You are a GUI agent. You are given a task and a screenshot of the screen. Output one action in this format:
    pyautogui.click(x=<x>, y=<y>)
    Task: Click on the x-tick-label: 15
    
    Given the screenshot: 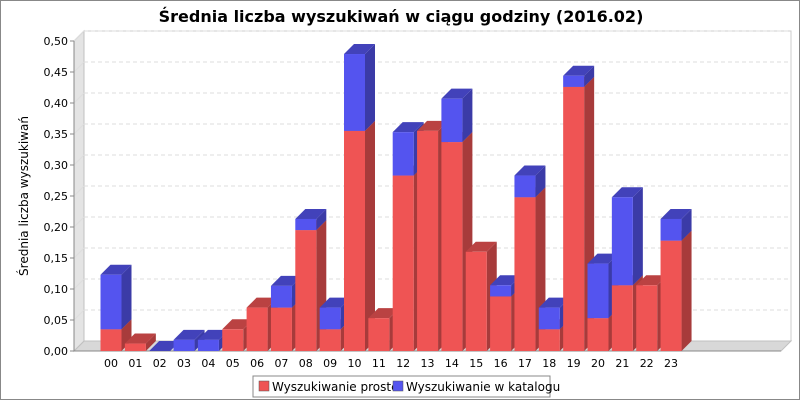 What is the action you would take?
    pyautogui.click(x=476, y=363)
    